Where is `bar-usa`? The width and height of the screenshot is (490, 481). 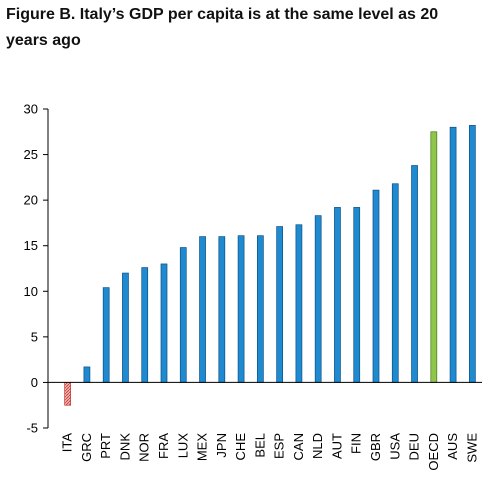
bar-usa is located at coordinates (395, 283).